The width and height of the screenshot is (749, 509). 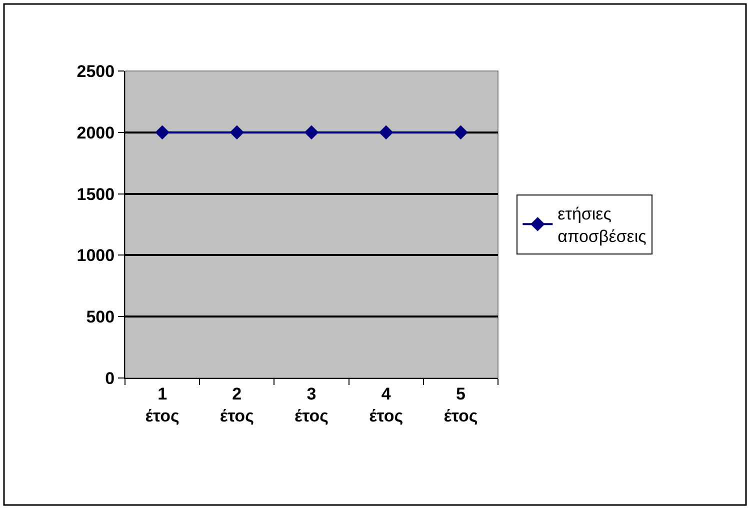 I want to click on y-tick-label: 500, so click(x=100, y=317).